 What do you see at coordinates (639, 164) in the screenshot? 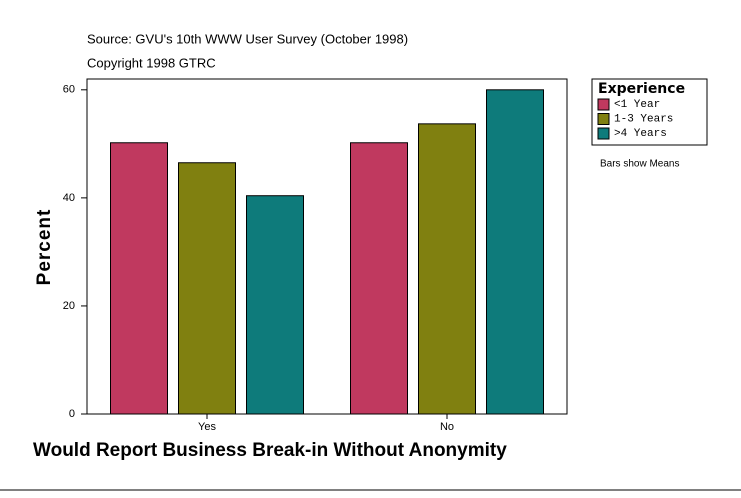
I see `note: Bars show Means` at bounding box center [639, 164].